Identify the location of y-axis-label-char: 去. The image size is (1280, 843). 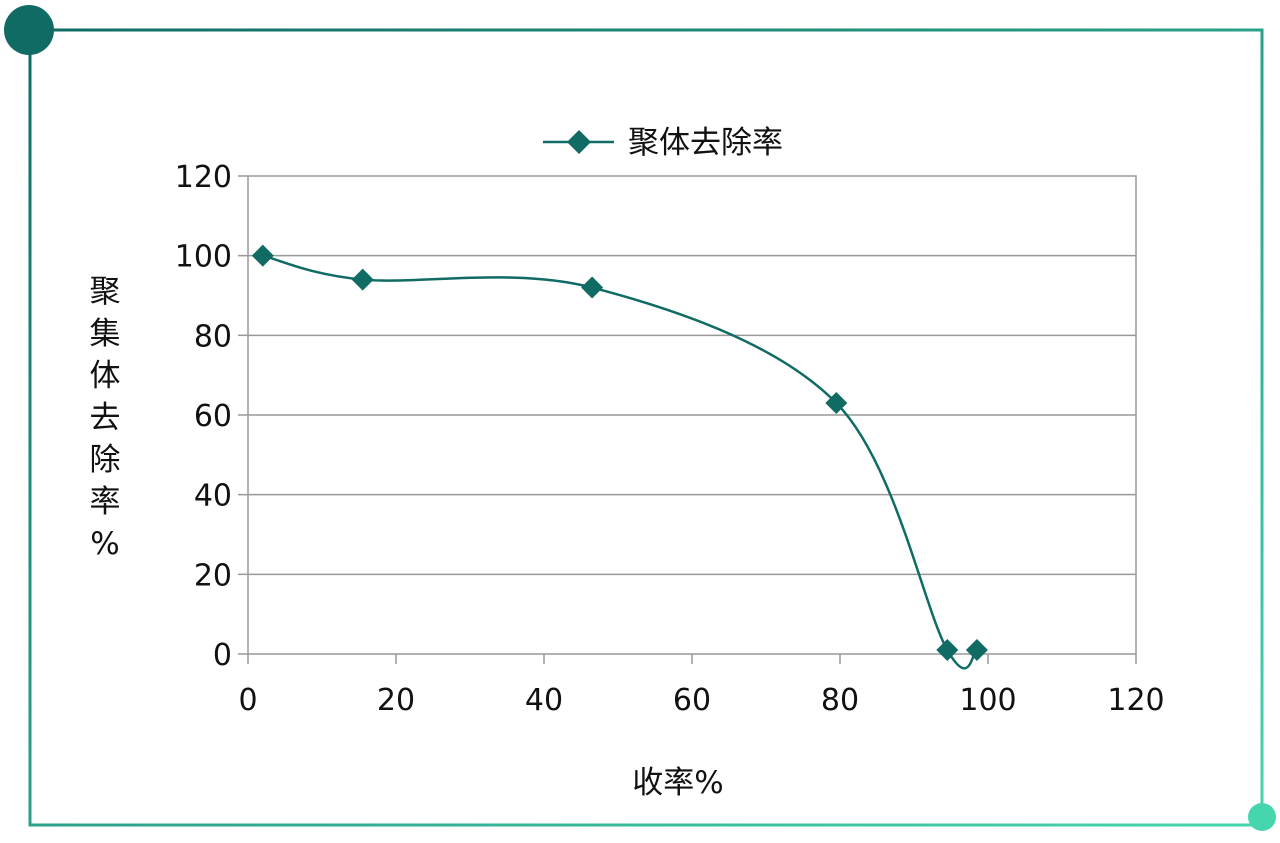
(105, 418).